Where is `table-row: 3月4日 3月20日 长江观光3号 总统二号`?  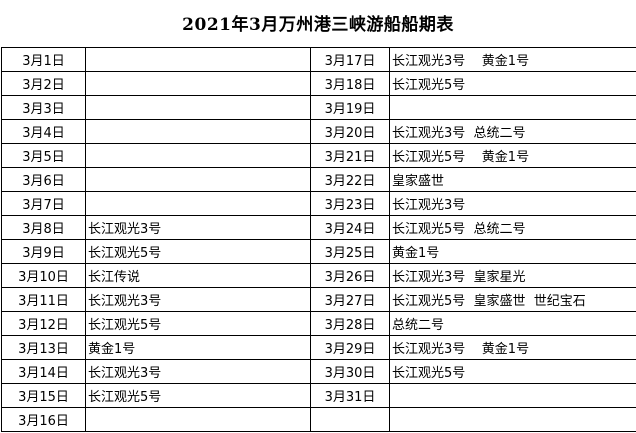 table-row: 3月4日 3月20日 长江观光3号 总统二号 is located at coordinates (318, 131).